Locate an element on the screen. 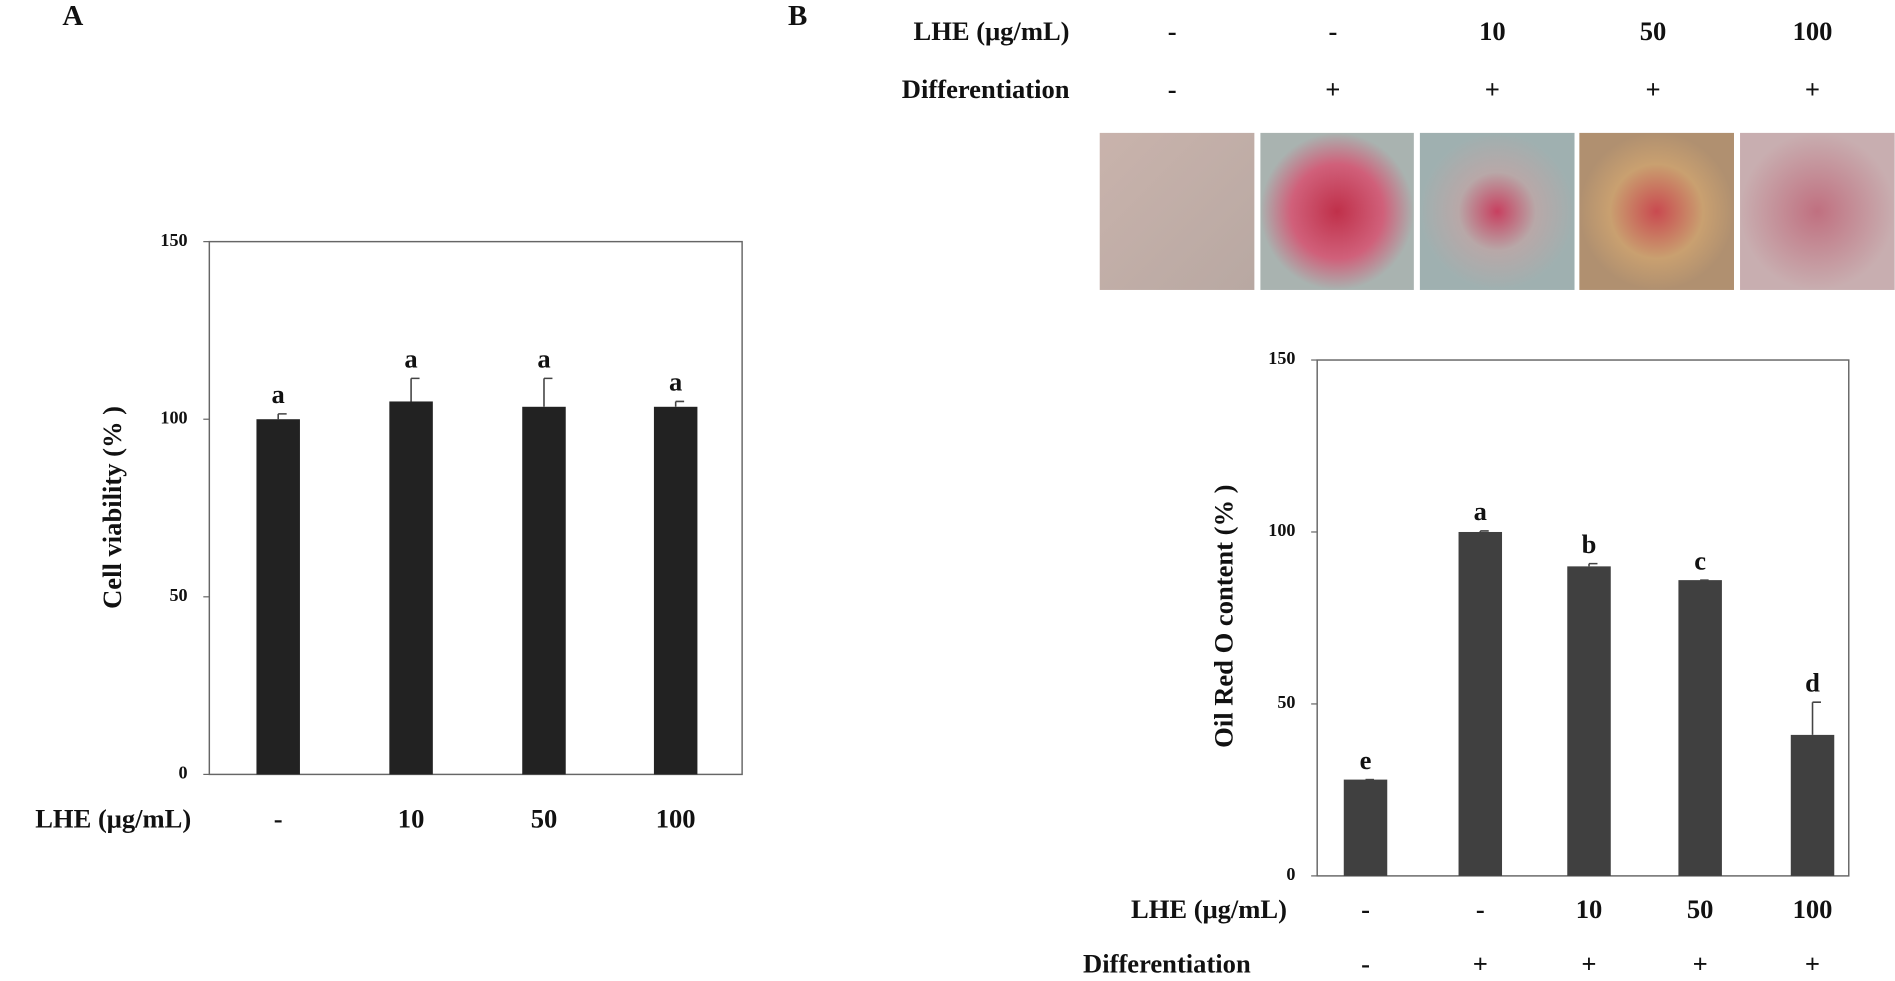 The image size is (1895, 981). y-axis-label: Oil Red O content (% ) is located at coordinates (1224, 615).